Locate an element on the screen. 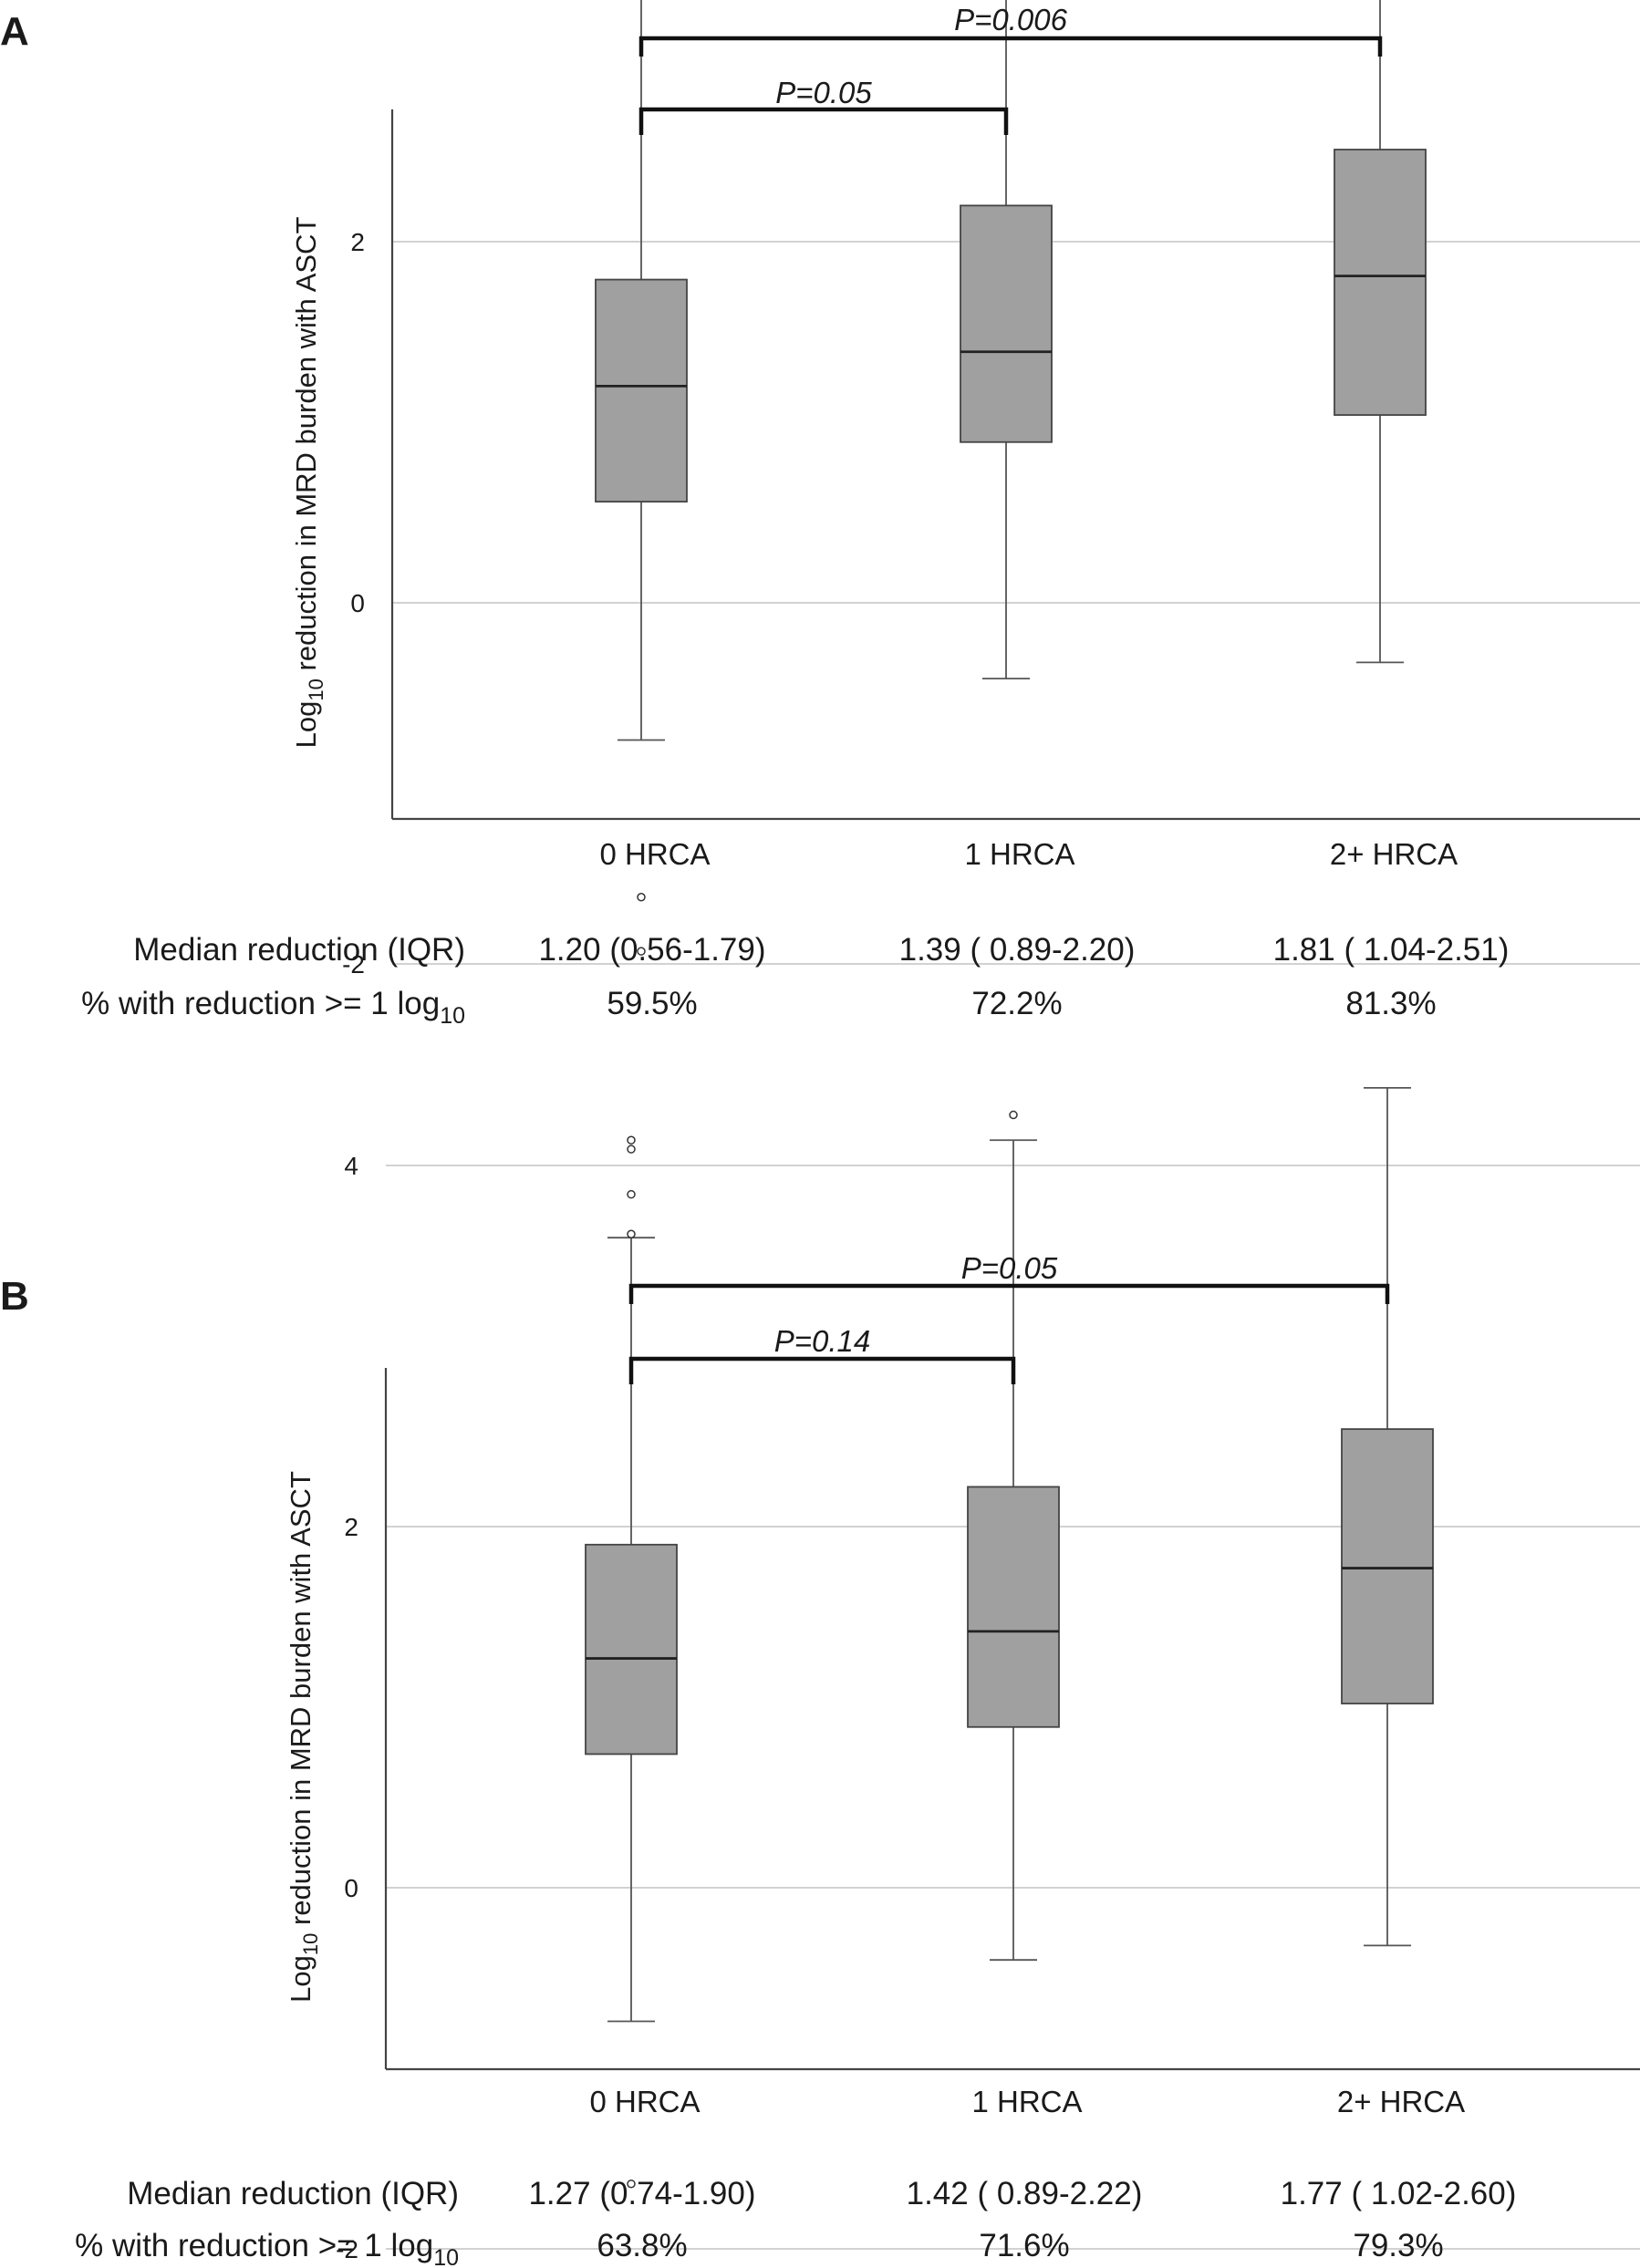  stats-value: 63.8% is located at coordinates (642, 2245).